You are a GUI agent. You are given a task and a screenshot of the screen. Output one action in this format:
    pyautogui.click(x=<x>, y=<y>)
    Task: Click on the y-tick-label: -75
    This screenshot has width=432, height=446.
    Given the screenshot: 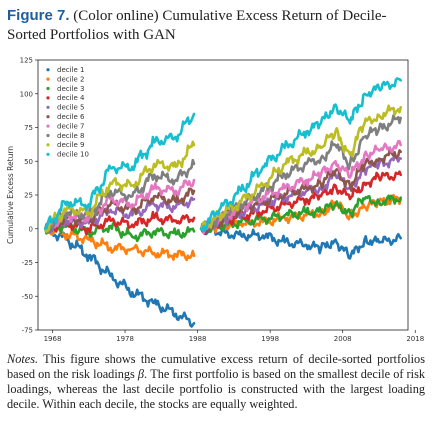 What is the action you would take?
    pyautogui.click(x=27, y=331)
    